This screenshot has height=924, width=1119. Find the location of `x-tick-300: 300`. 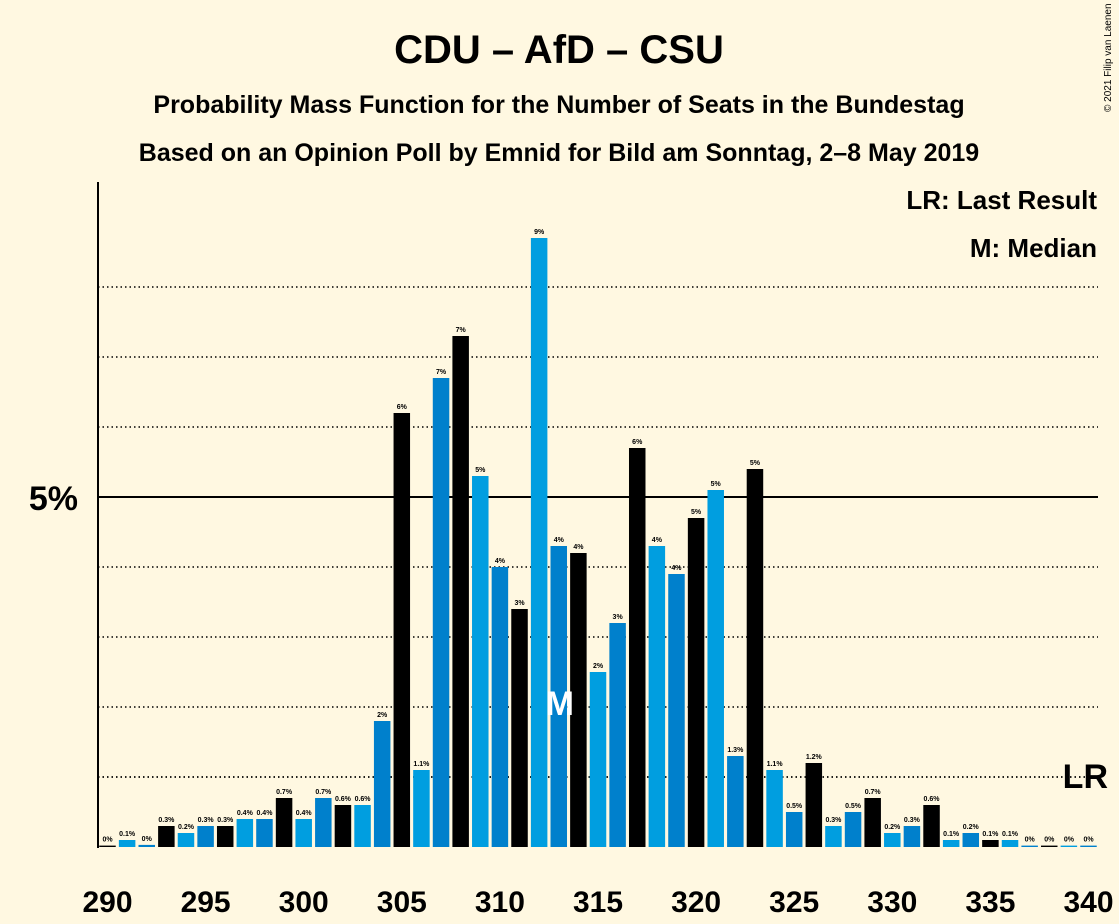

x-tick-300: 300 is located at coordinates (304, 902).